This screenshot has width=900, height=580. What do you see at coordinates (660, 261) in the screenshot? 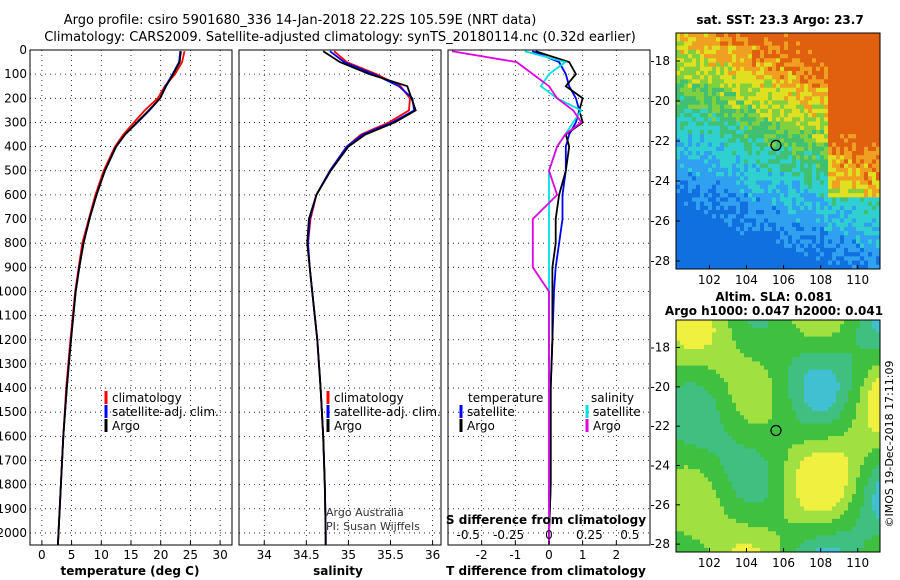
I see `map-lat-label: -28` at bounding box center [660, 261].